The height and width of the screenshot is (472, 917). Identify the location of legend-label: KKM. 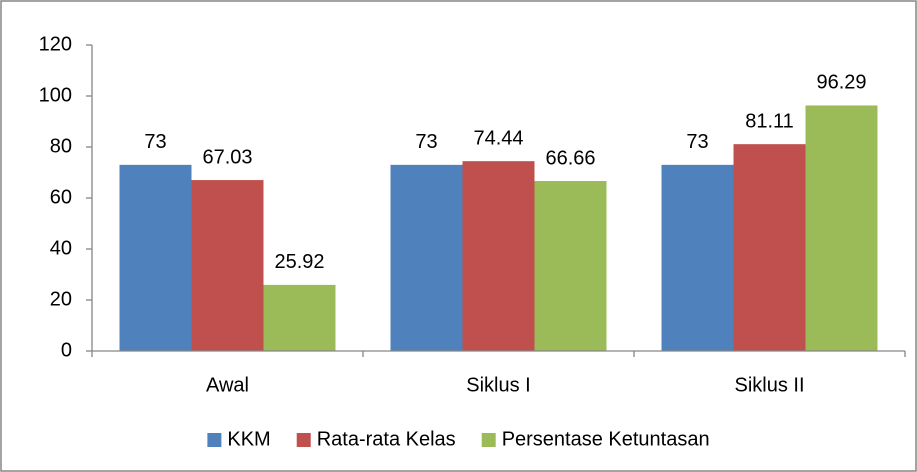
(248, 439).